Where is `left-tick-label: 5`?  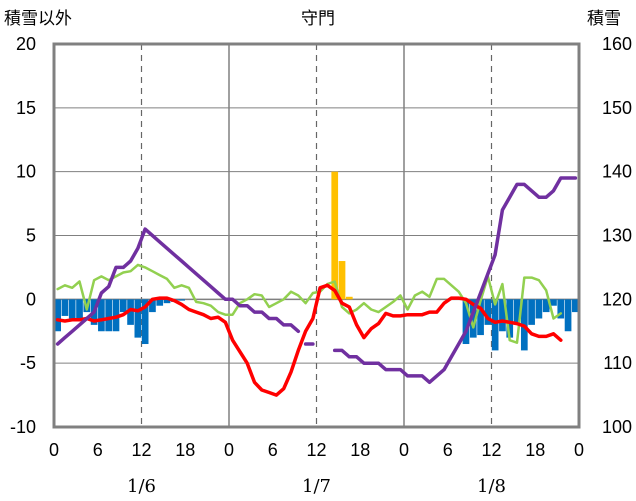 left-tick-label: 5 is located at coordinates (31, 236).